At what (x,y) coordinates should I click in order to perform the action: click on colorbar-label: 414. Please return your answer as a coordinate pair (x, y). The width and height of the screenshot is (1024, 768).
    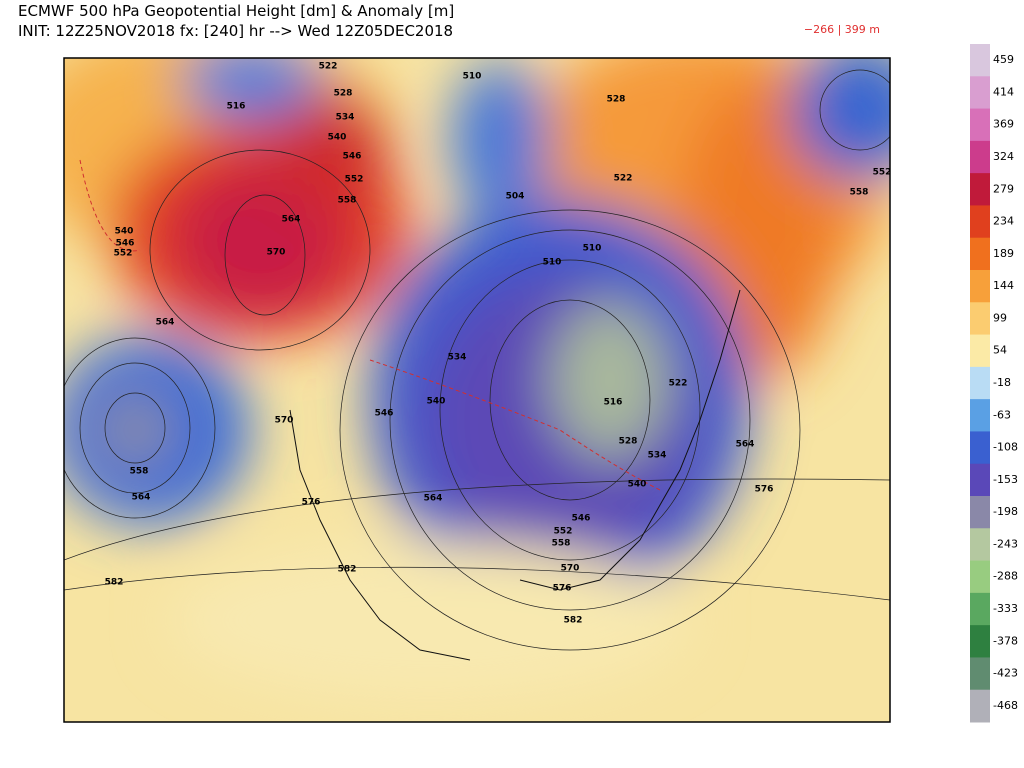
    Looking at the image, I should click on (1003, 91).